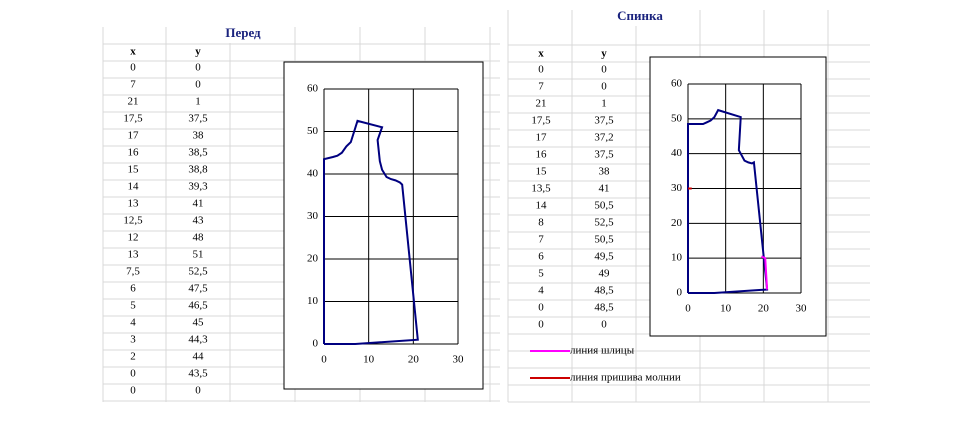 The width and height of the screenshot is (971, 422). What do you see at coordinates (602, 351) in the screenshot?
I see `legend-label: линия шлицы` at bounding box center [602, 351].